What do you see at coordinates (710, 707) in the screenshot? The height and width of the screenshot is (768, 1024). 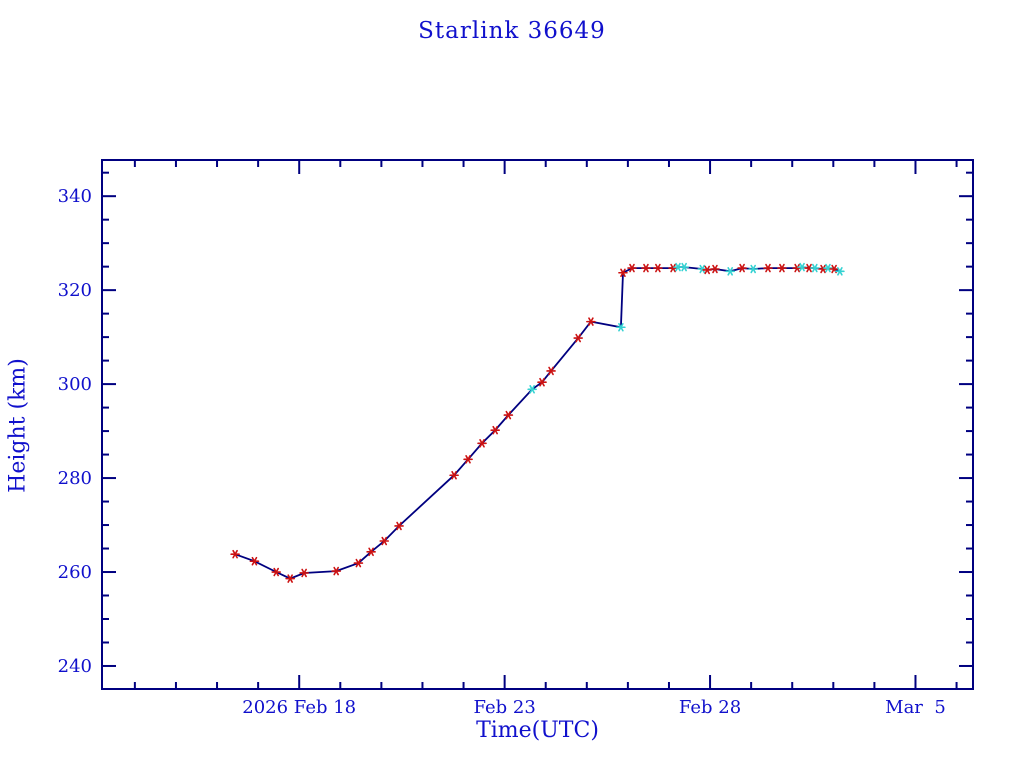 I see `x-tick-label: Feb 28` at bounding box center [710, 707].